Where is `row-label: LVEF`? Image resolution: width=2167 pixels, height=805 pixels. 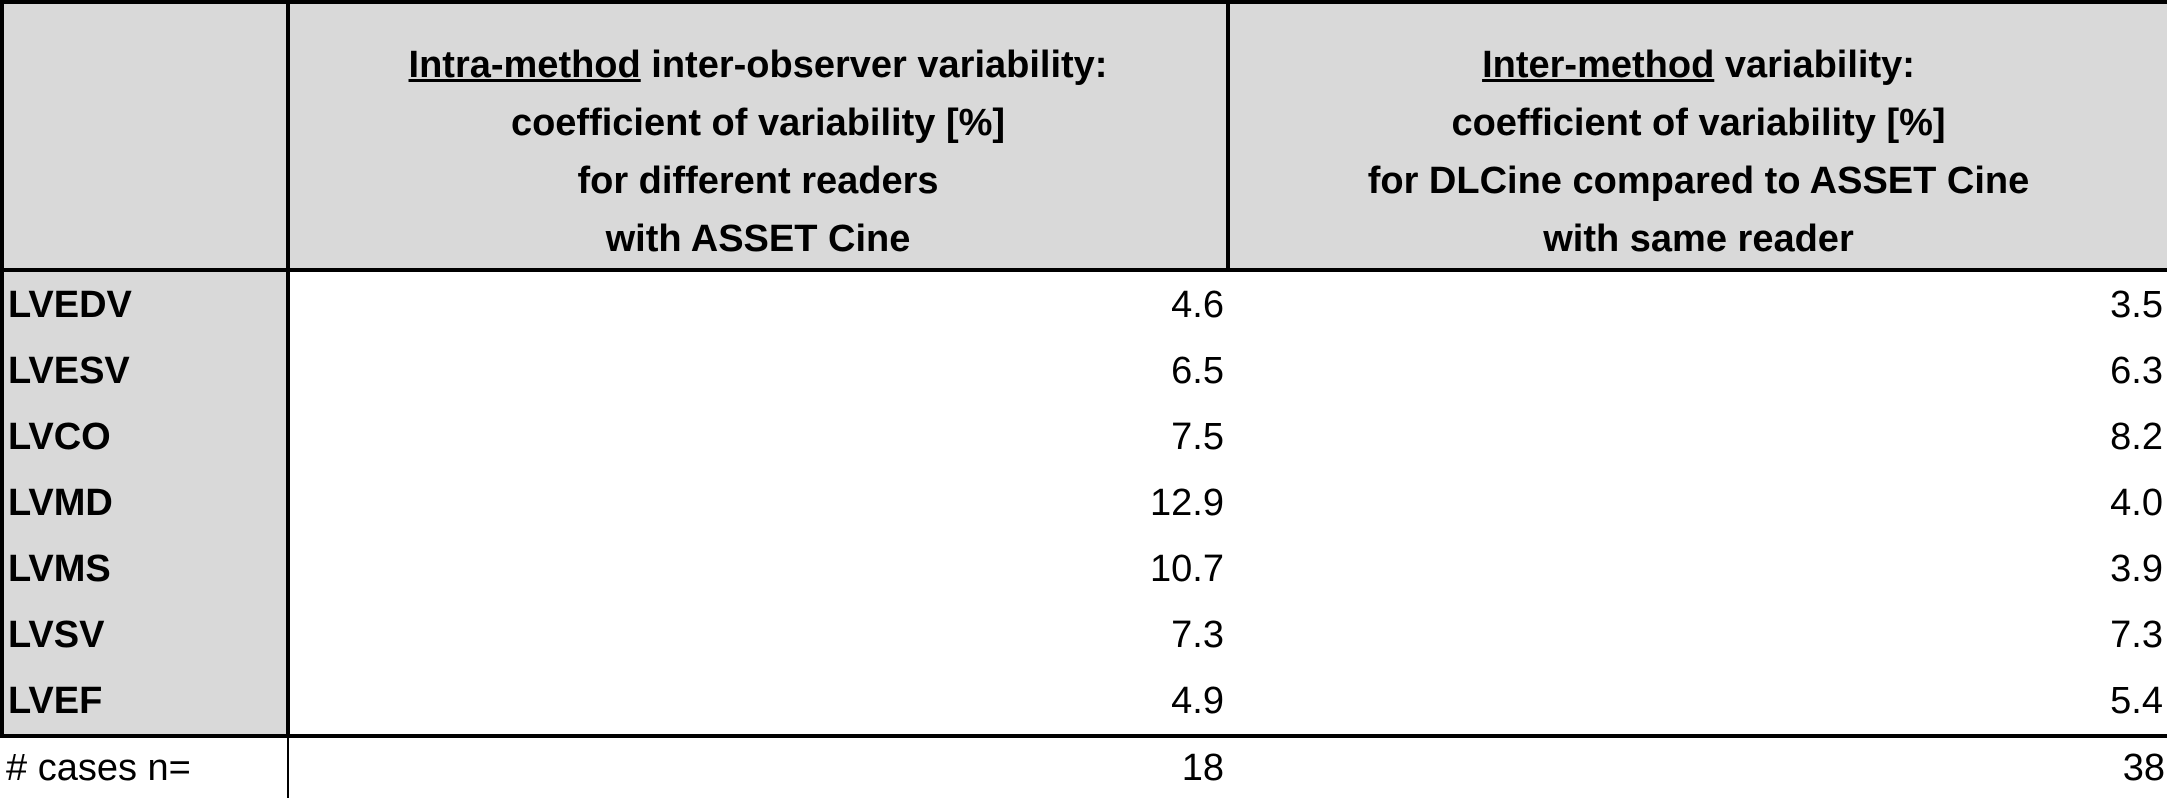 row-label: LVEF is located at coordinates (145, 703).